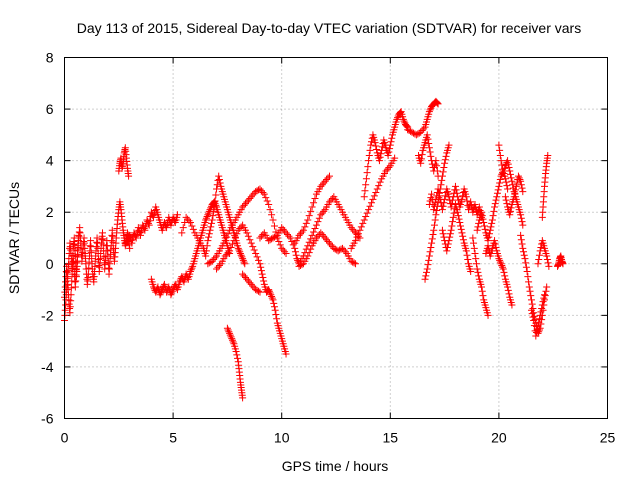 This screenshot has height=480, width=640. I want to click on data-point-s17, so click(431, 156).